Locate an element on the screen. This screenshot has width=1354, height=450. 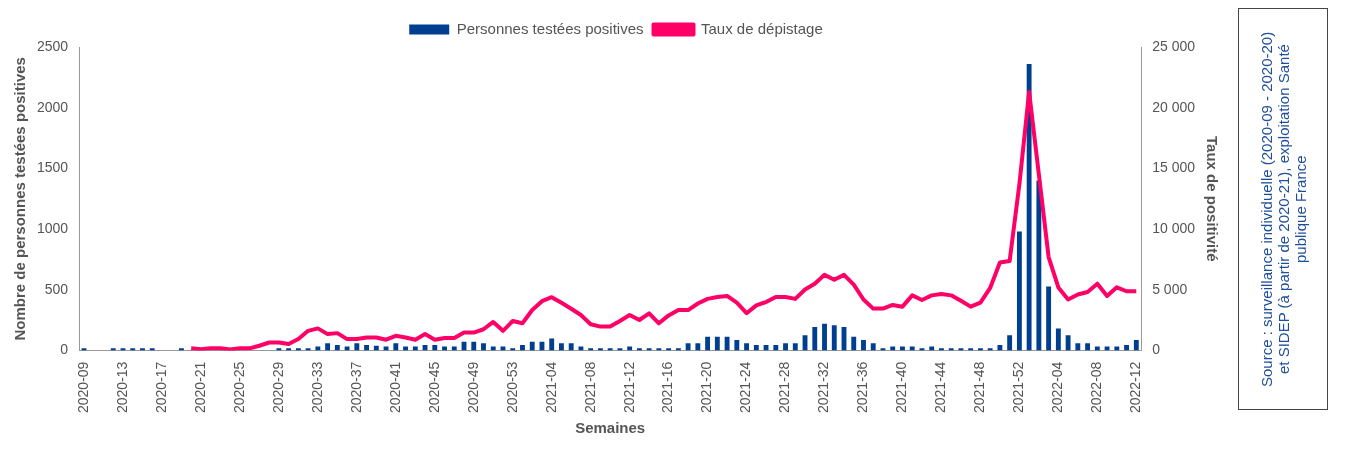
legend-label: Taux de dépistage is located at coordinates (762, 28).